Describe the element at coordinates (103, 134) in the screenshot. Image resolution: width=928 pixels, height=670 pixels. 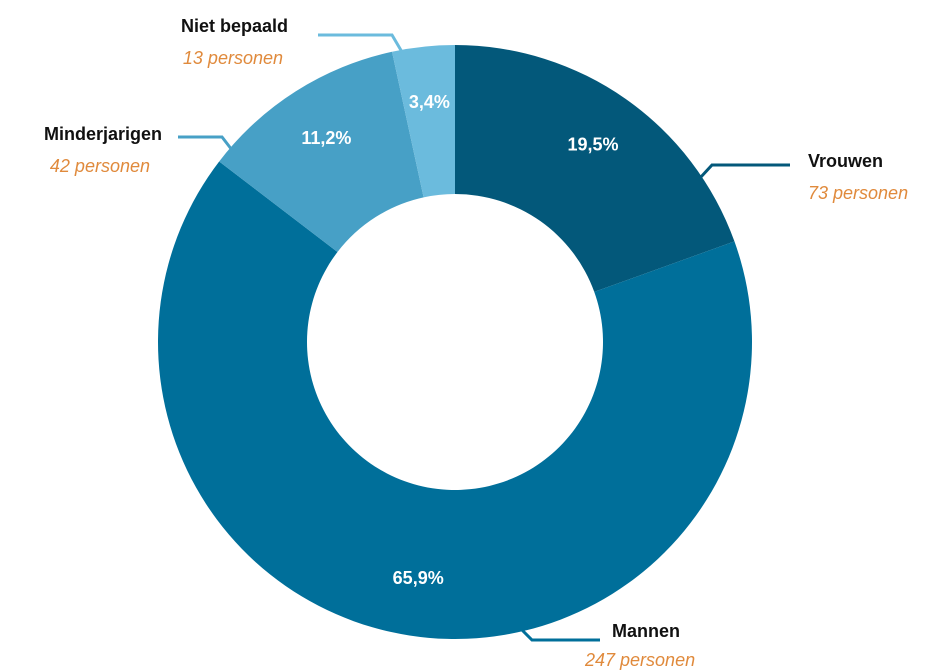
I see `category-label: Minderjarigen` at that location.